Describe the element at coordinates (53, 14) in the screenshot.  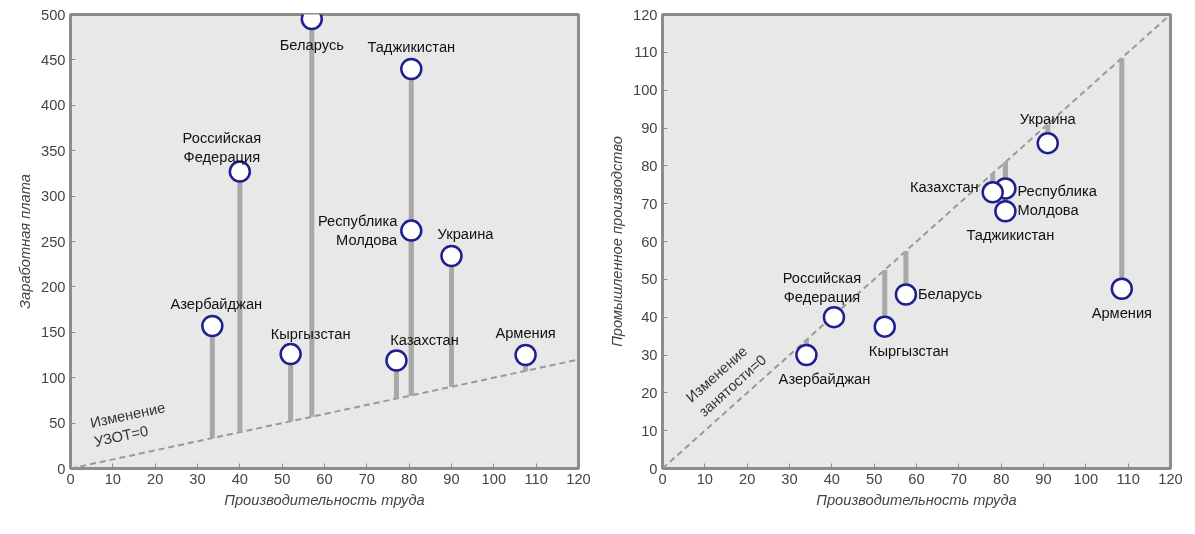
I see `y-tick-label: 500` at that location.